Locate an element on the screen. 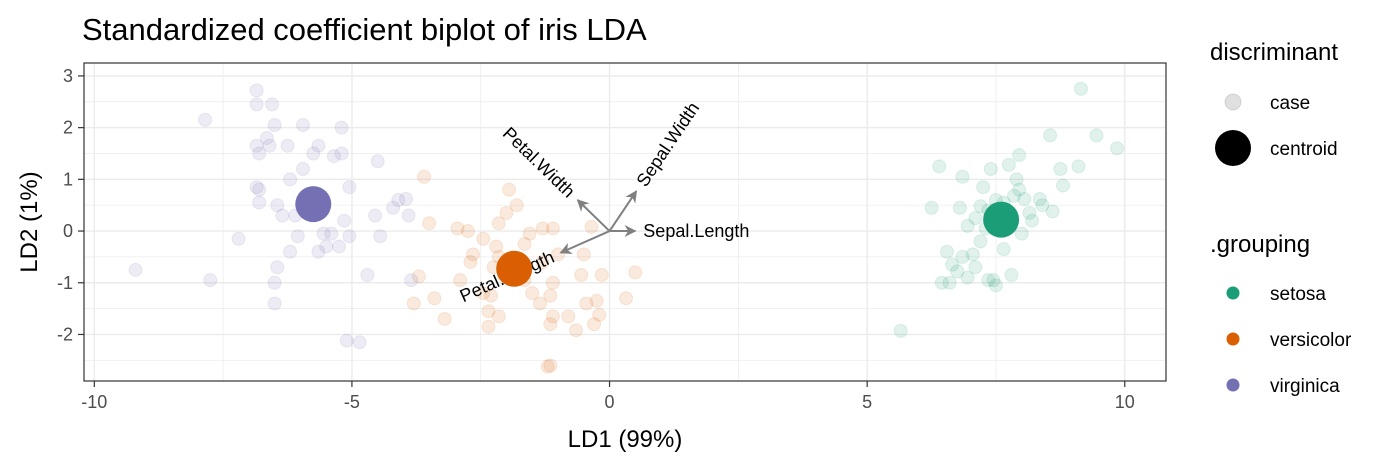 This screenshot has width=1400, height=468. legend-key-virginica is located at coordinates (1233, 385).